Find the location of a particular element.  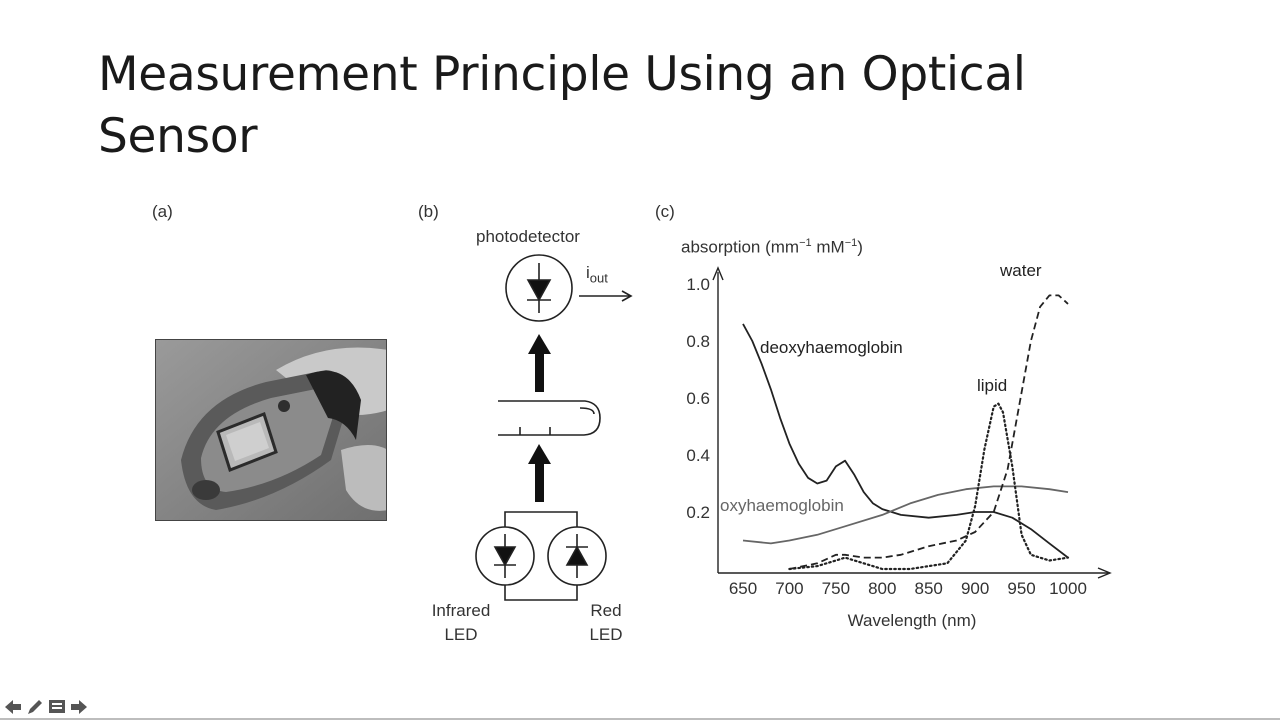

x-tick-label: 650 is located at coordinates (743, 588).